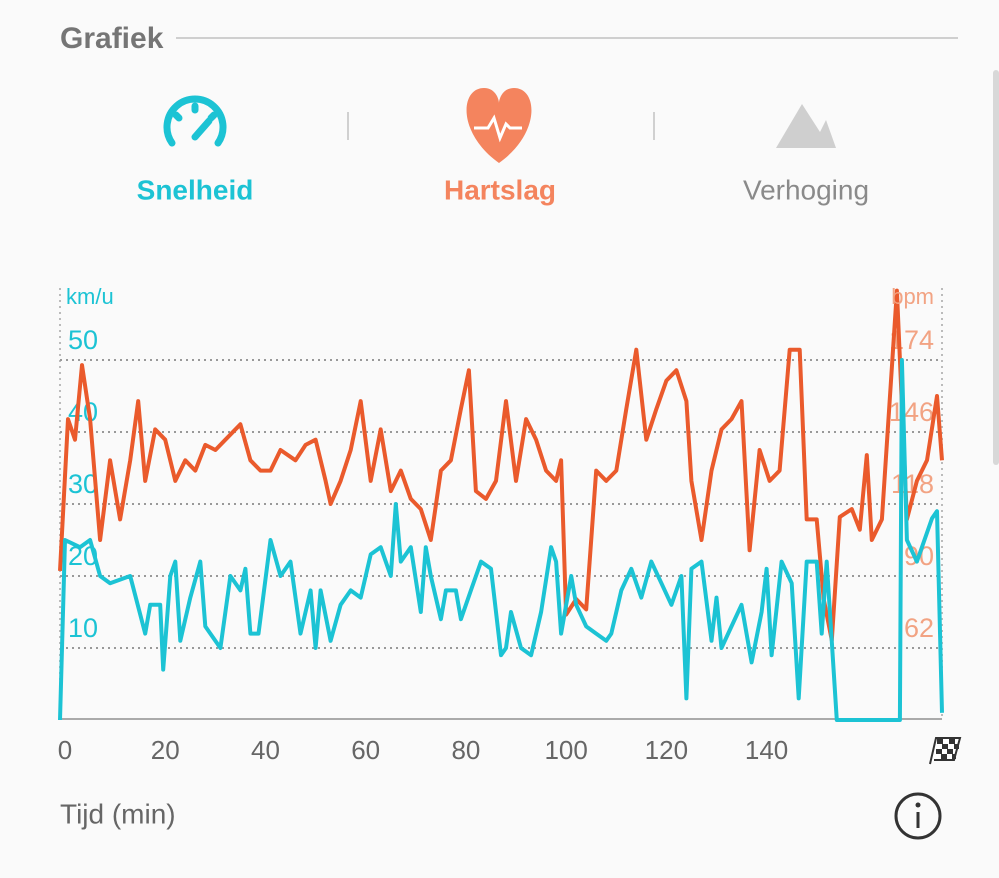  I want to click on tab: Verhoging, so click(806, 189).